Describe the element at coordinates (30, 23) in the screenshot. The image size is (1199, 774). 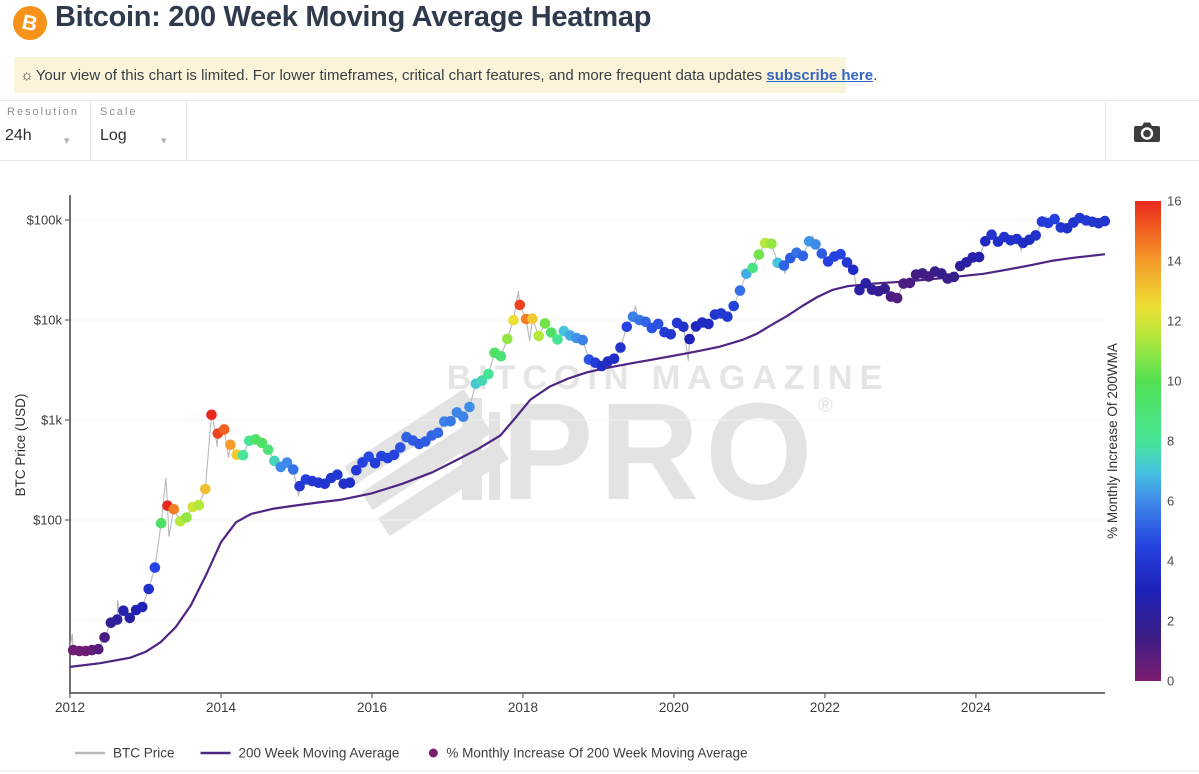
I see `bitcoin-logo: B` at that location.